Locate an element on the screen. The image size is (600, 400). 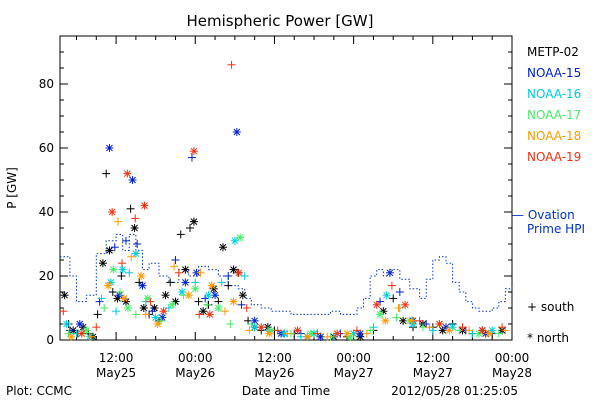
footer-plot-credit: Plot: CCMC is located at coordinates (39, 391).